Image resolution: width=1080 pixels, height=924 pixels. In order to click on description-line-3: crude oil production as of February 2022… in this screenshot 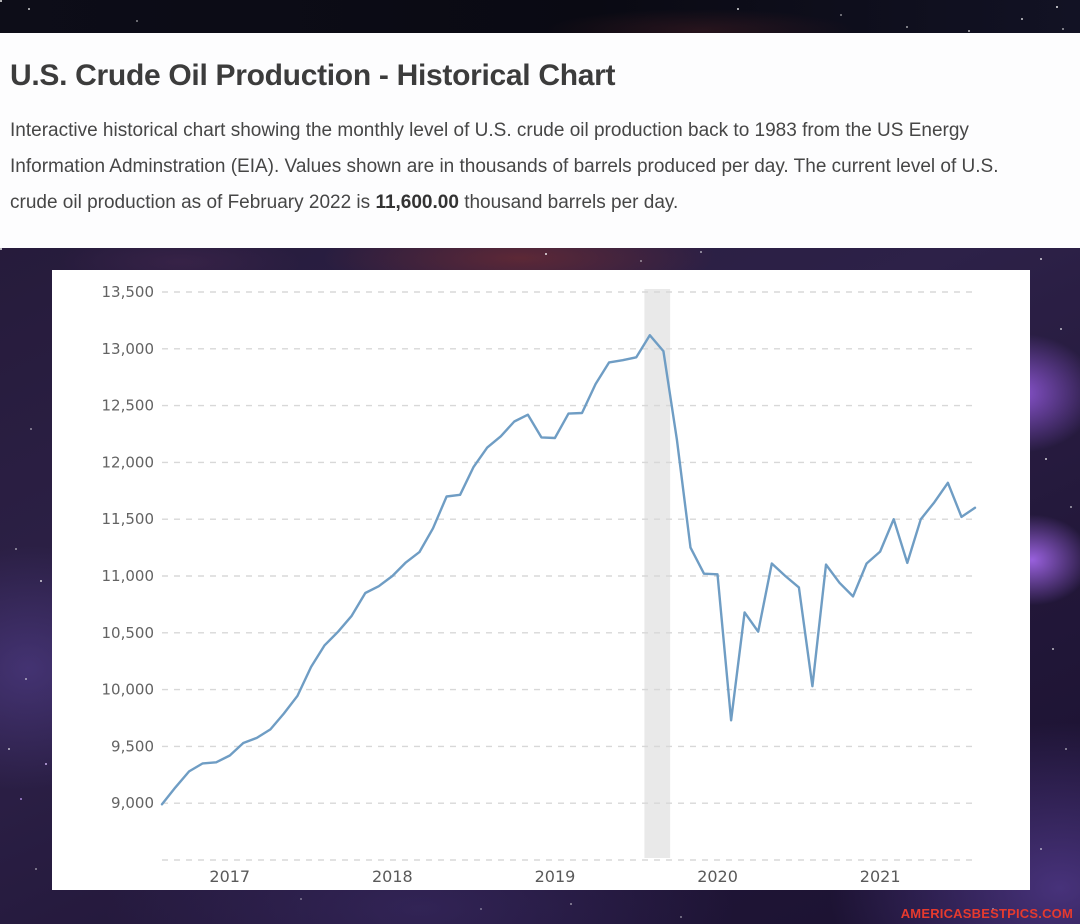, I will do `click(504, 203)`.